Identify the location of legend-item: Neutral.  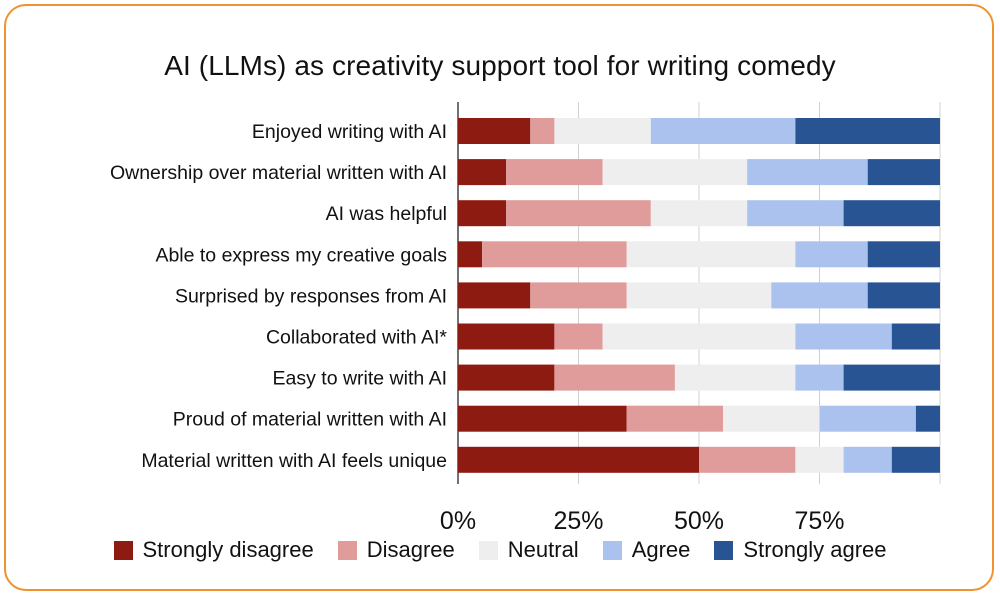
(528, 550).